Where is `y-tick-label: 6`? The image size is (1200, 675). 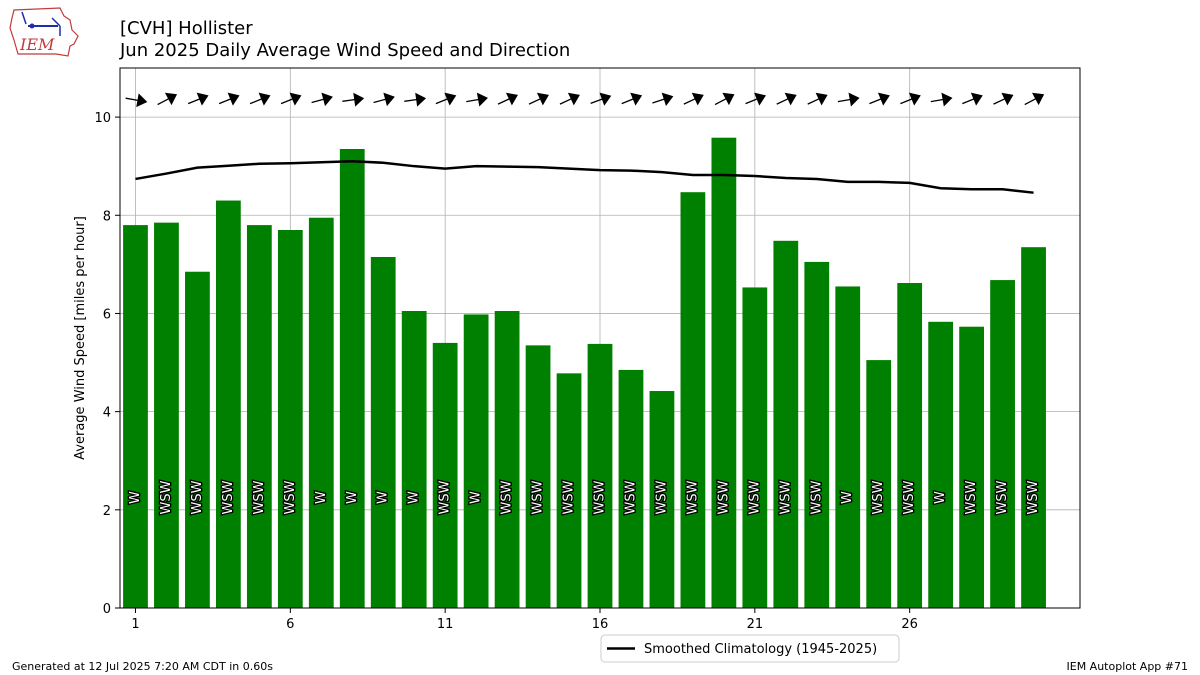
y-tick-label: 6 is located at coordinates (107, 314).